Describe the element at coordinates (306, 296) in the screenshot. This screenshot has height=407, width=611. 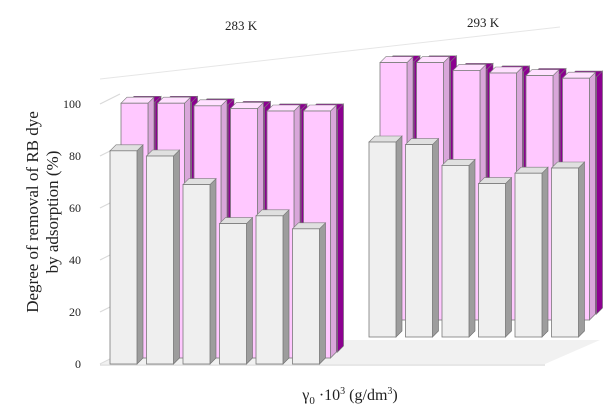
I see `bar-front-p1-6-front` at that location.